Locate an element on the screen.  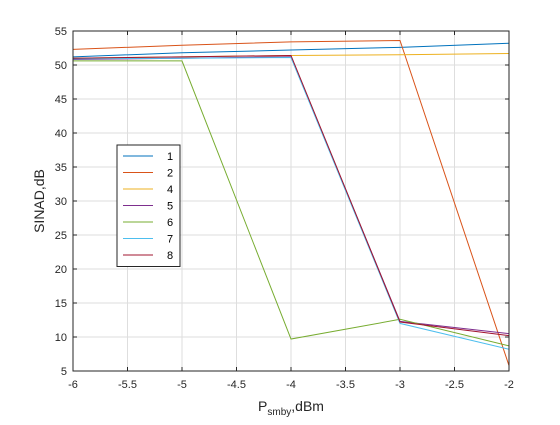
legend-label-4: 4 is located at coordinates (170, 190).